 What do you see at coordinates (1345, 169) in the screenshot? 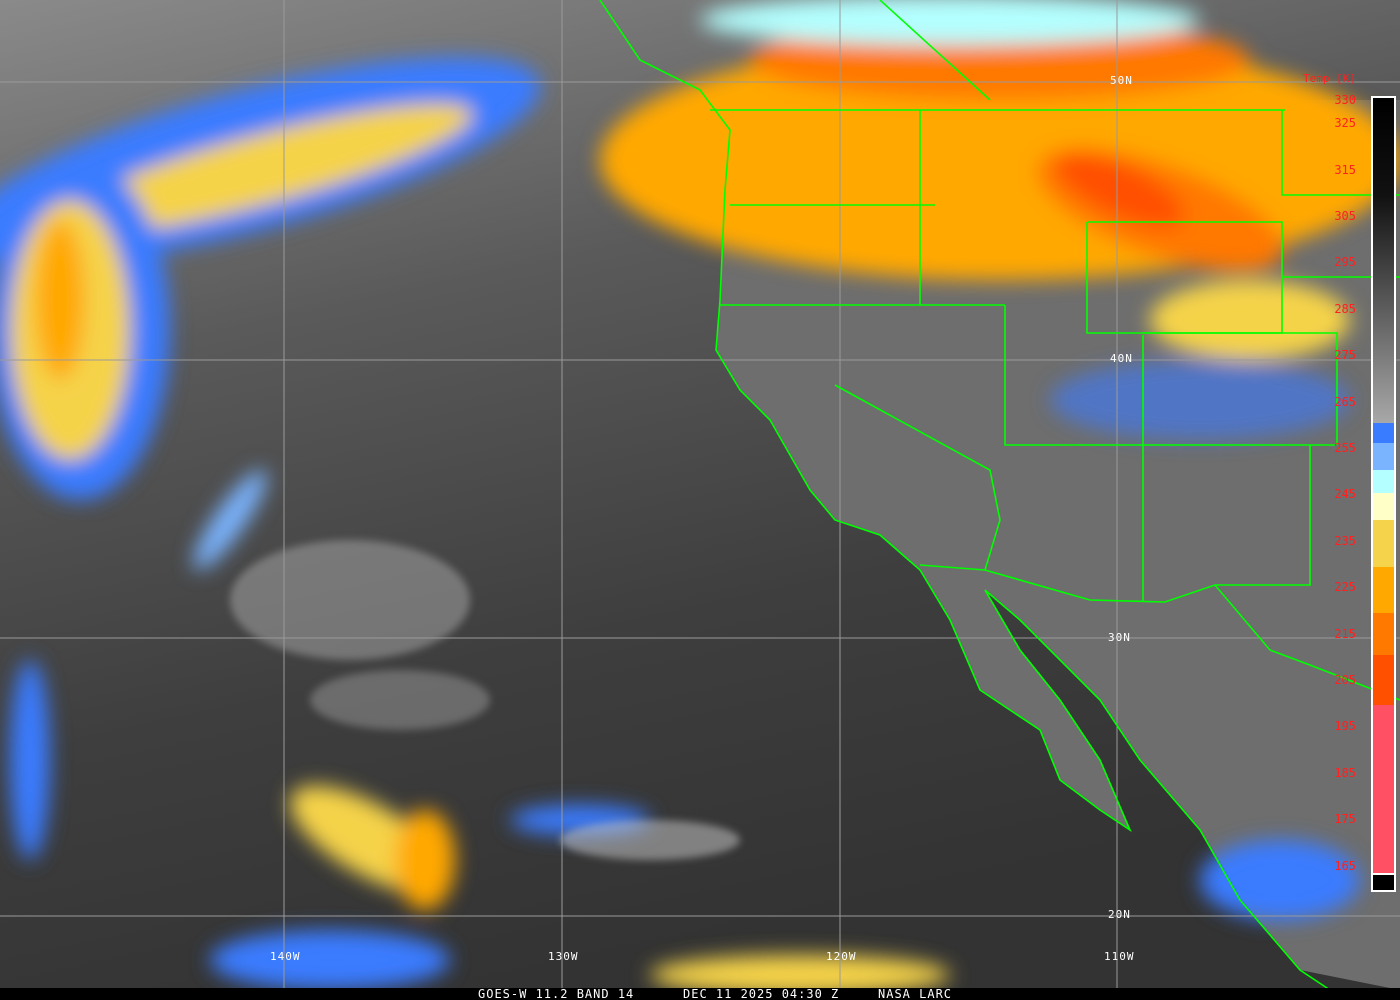
I see `colorbar-tick-label: 315` at bounding box center [1345, 169].